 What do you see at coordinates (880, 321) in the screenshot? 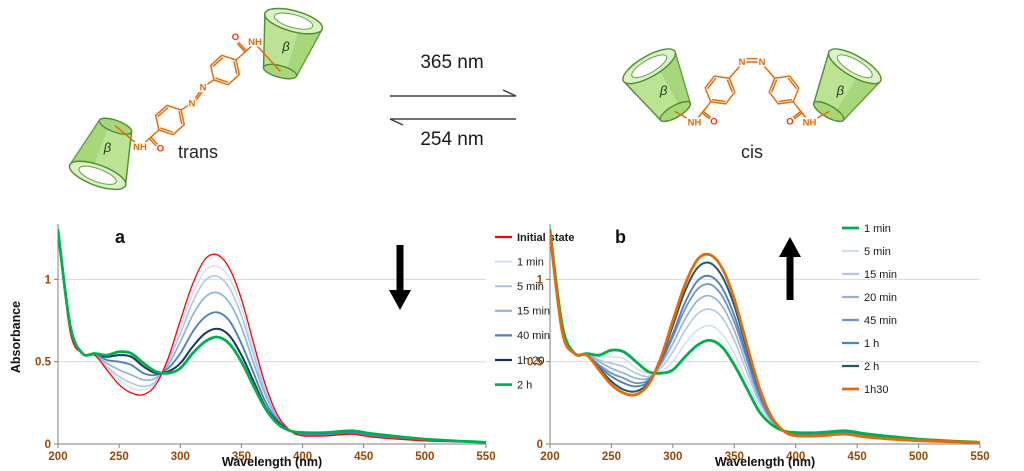
I see `legend-label: 45 min` at bounding box center [880, 321].